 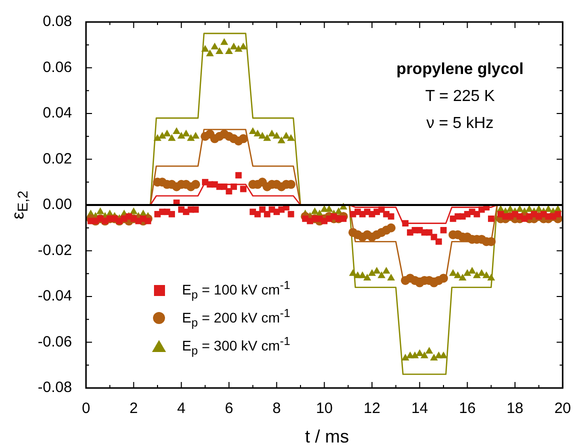 I want to click on x-tick-label: 6, so click(x=229, y=409).